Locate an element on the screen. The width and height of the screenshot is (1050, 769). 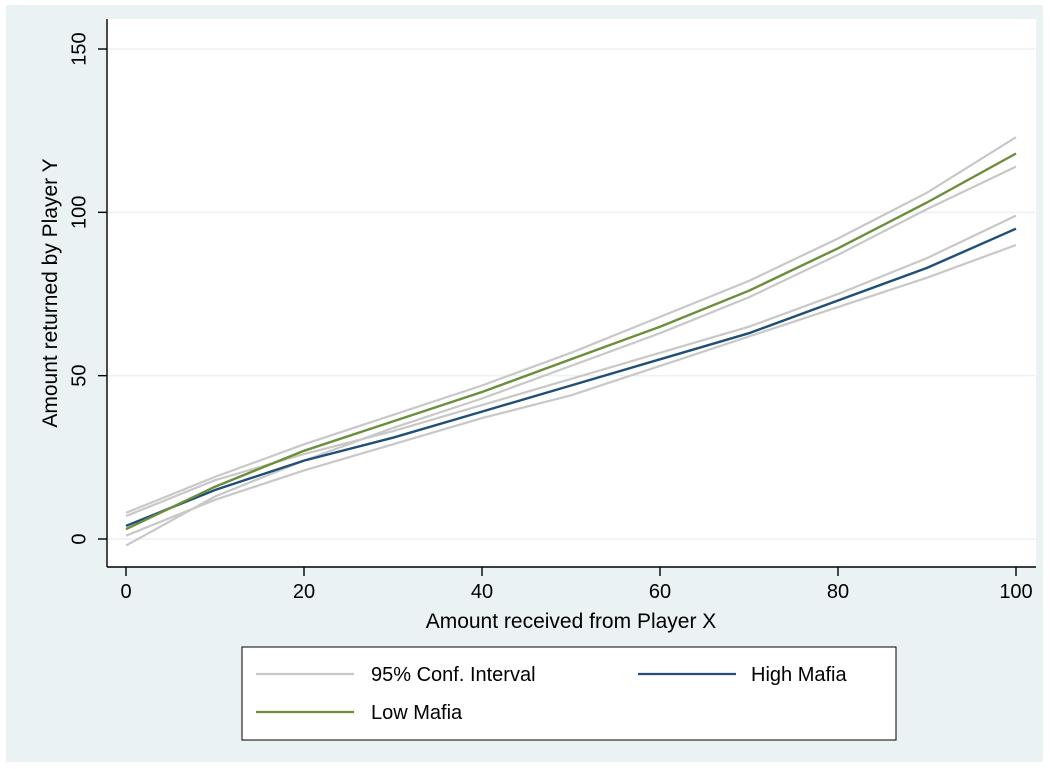
legend-label-high-mafia: High Mafia is located at coordinates (799, 675).